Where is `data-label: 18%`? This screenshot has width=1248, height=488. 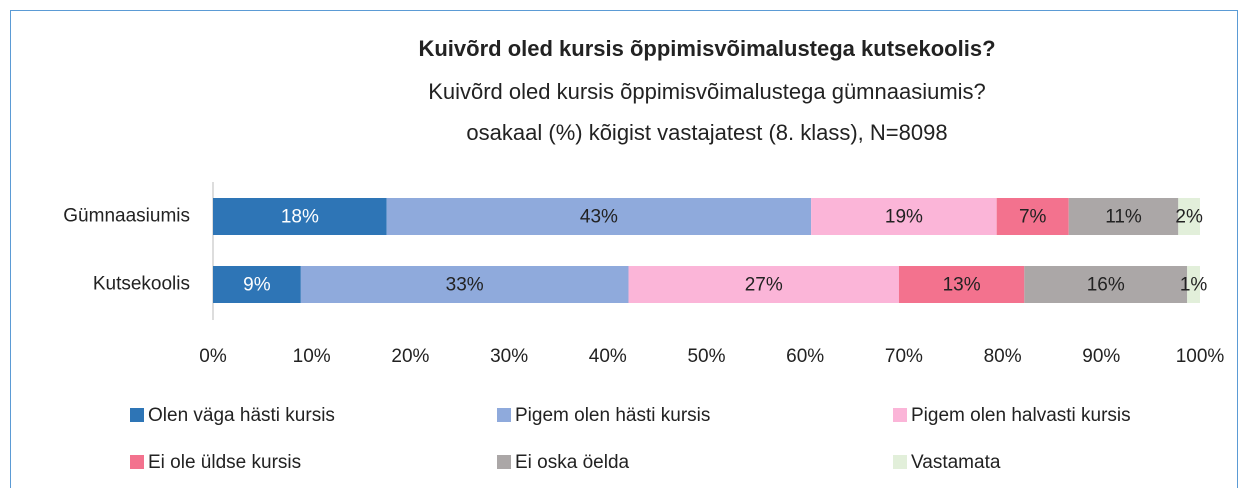 data-label: 18% is located at coordinates (300, 217).